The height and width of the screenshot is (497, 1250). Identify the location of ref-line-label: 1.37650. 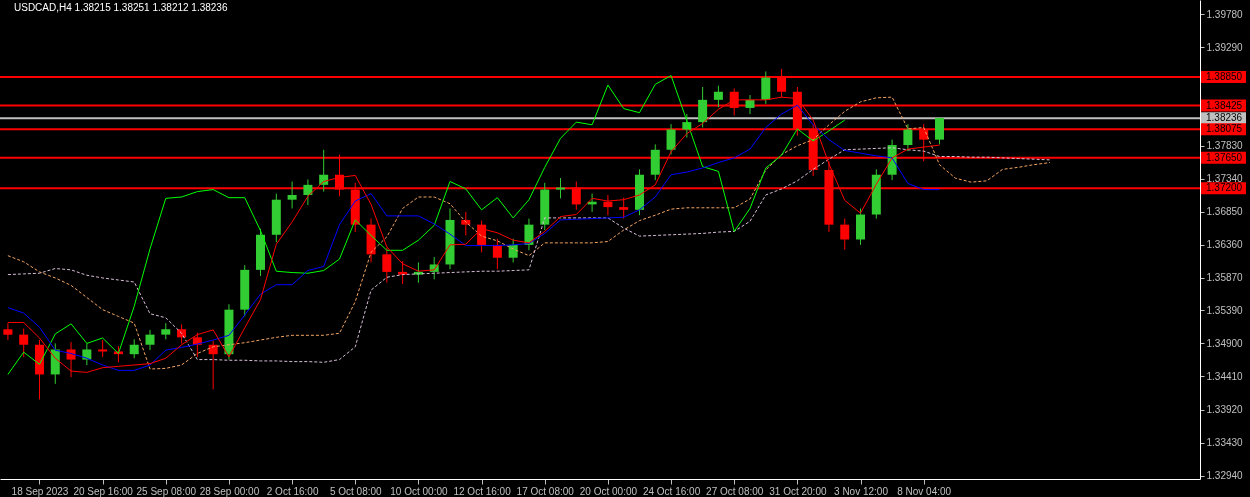
(1224, 157).